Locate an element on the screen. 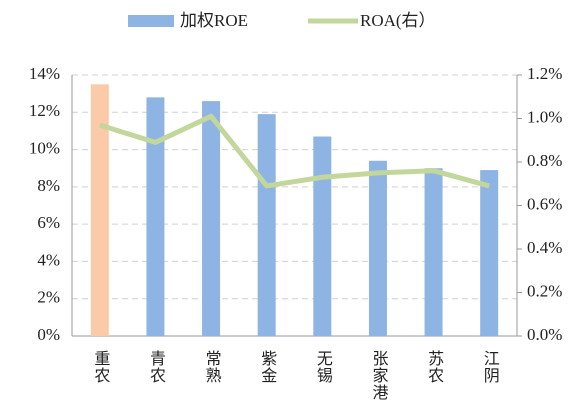 The height and width of the screenshot is (419, 577). y2-tick-label: 0.2% is located at coordinates (544, 290).